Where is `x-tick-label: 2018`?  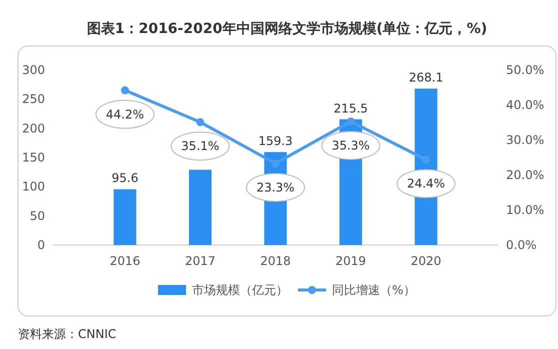
x-tick-label: 2018 is located at coordinates (275, 261).